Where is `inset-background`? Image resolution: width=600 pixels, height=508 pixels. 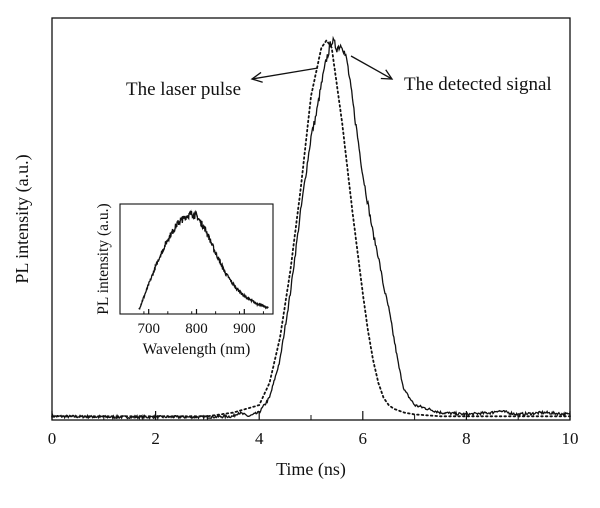
inset-background is located at coordinates (196, 259).